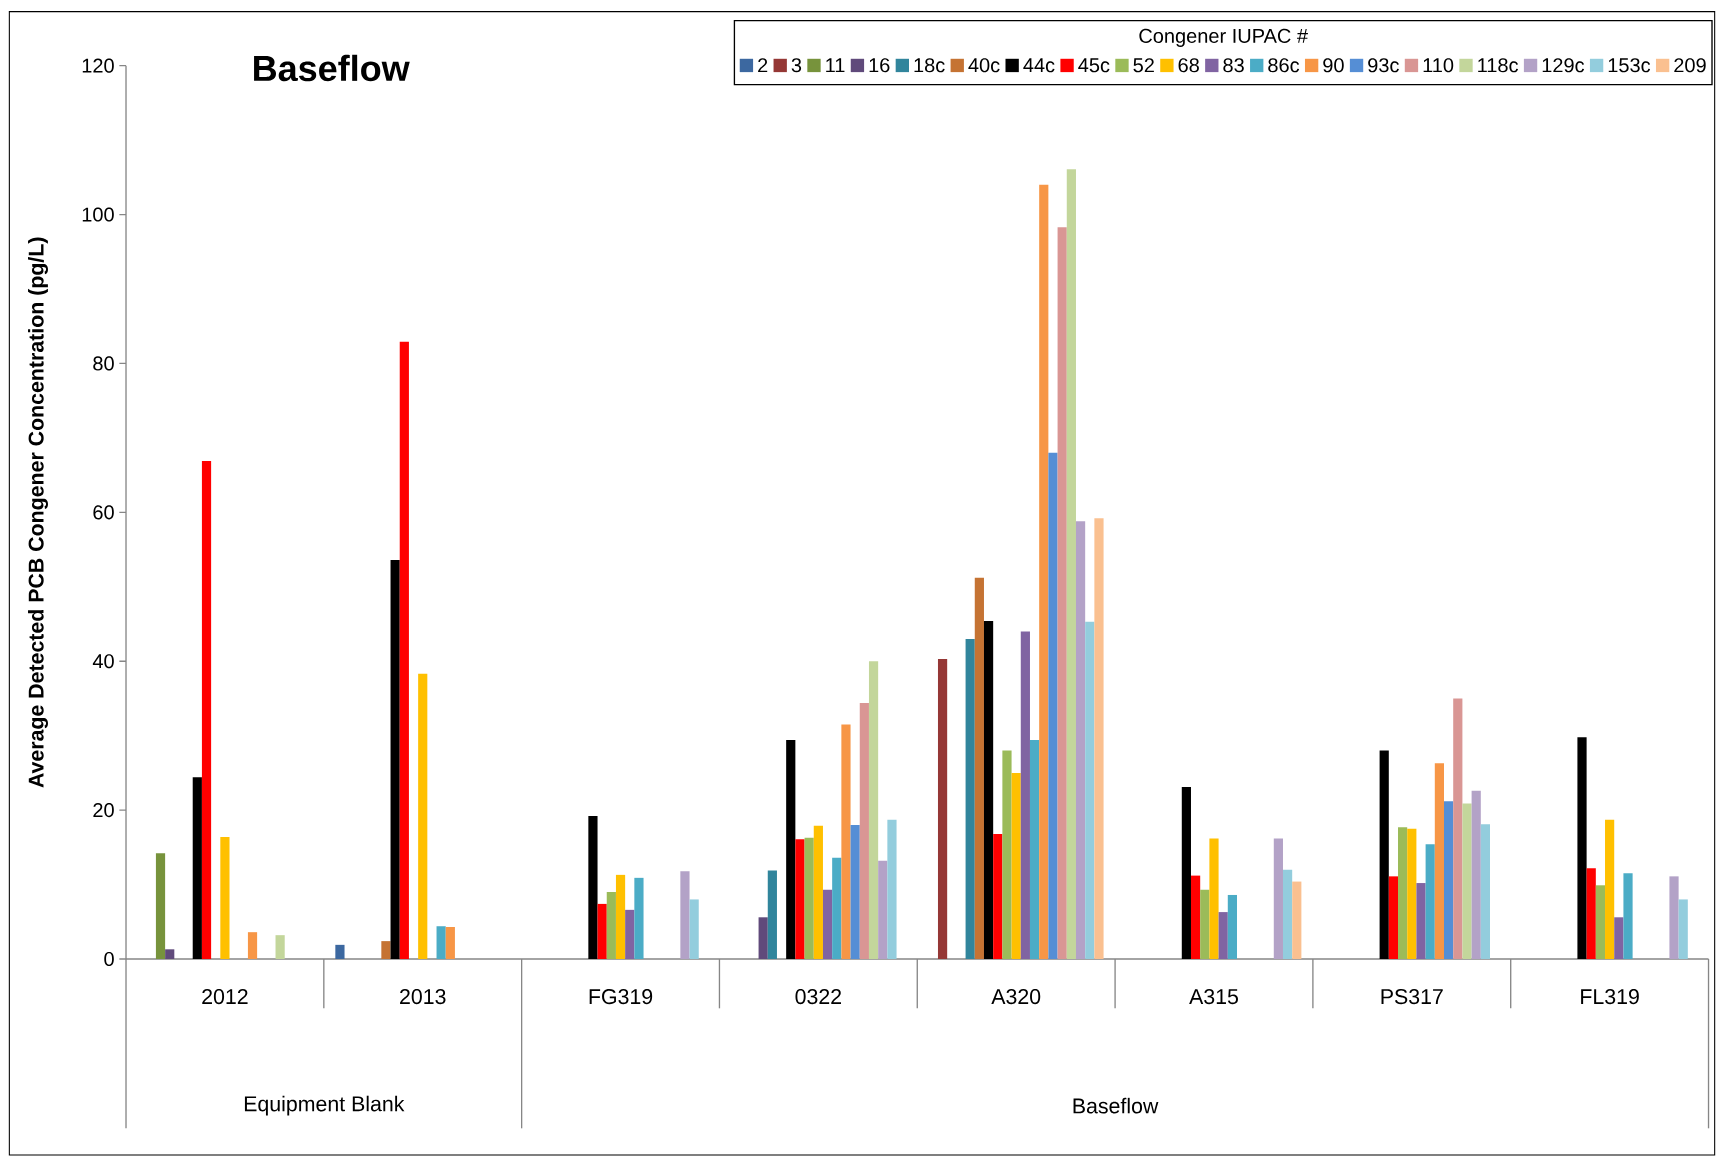  Describe the element at coordinates (1383, 65) in the screenshot. I see `legend-label: 93c` at that location.